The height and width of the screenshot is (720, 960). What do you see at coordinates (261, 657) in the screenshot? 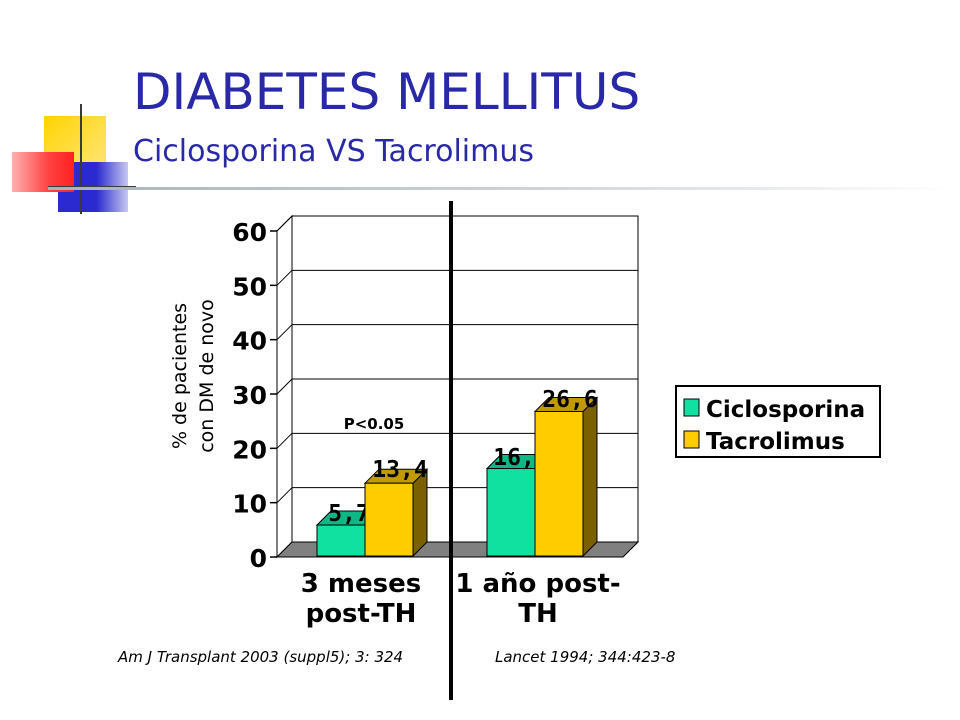
I see `citation-left: Am J Transplant 2003 (suppl5); 3: 324` at bounding box center [261, 657].